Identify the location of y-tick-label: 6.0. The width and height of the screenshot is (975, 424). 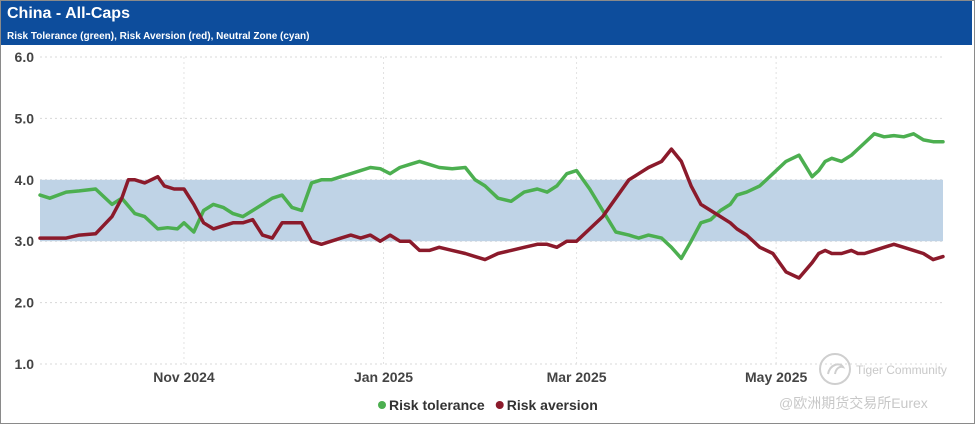
(25, 57).